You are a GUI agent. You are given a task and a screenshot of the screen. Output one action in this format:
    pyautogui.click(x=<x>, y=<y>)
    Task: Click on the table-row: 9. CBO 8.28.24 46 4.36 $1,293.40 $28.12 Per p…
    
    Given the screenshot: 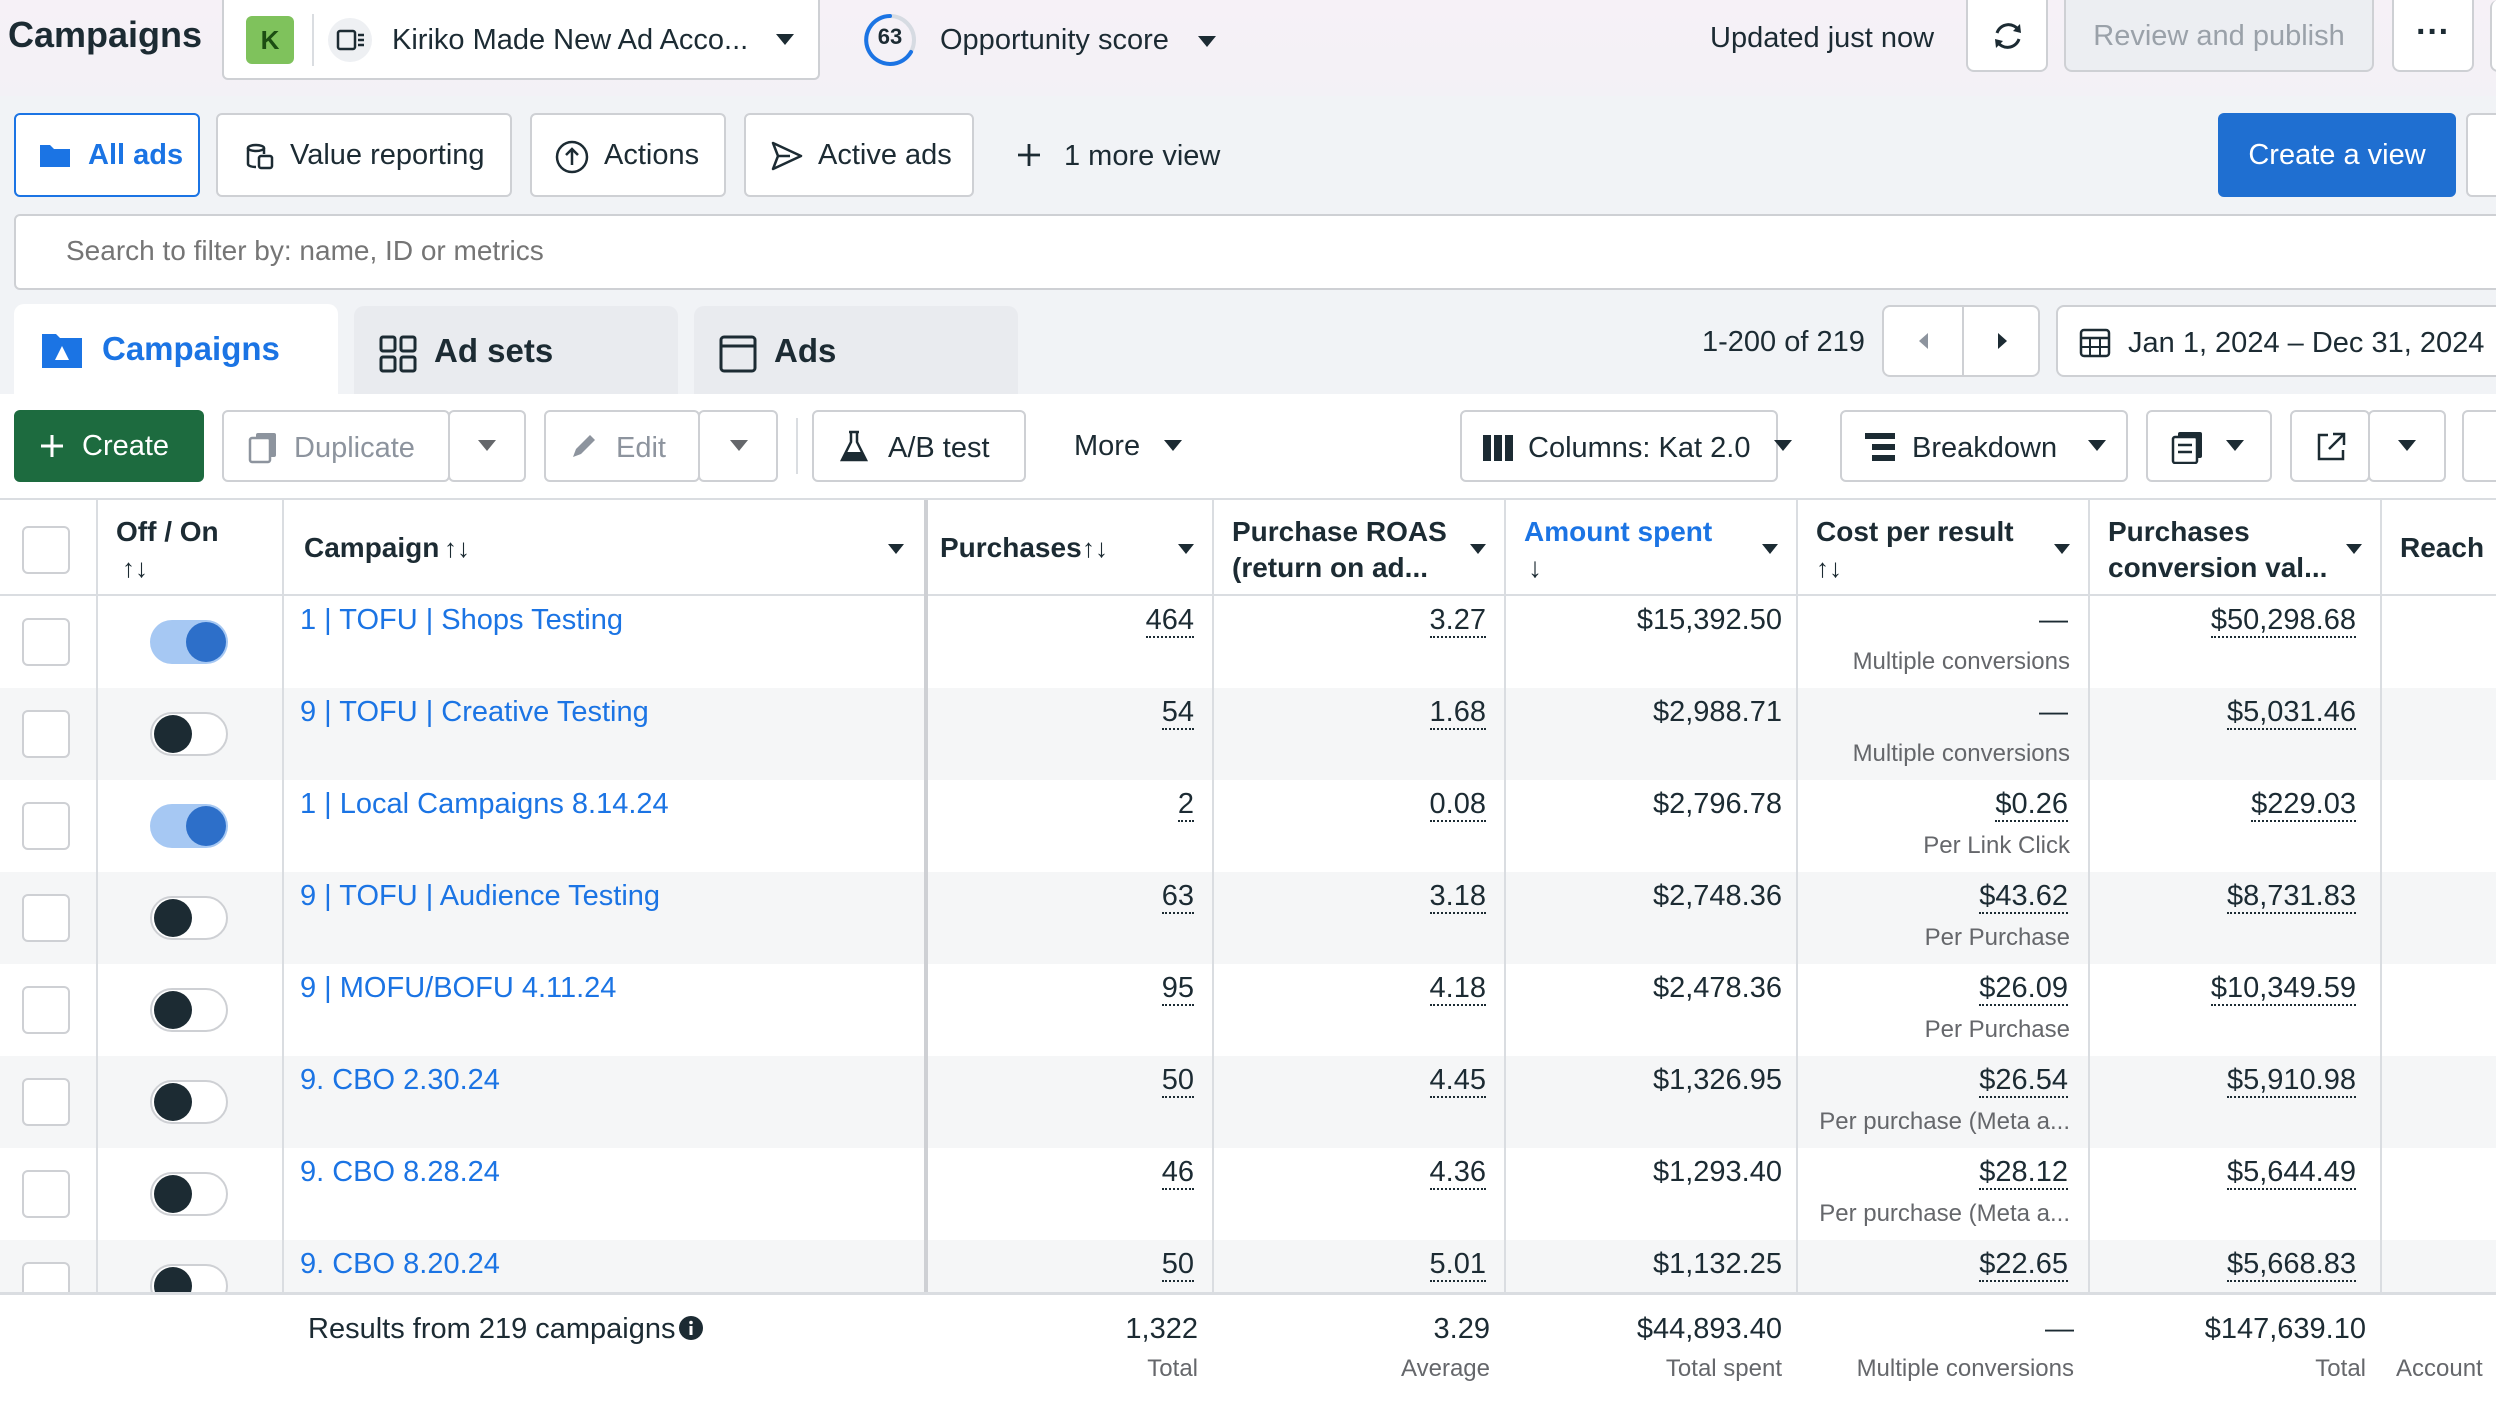 What is the action you would take?
    pyautogui.click(x=1248, y=1194)
    